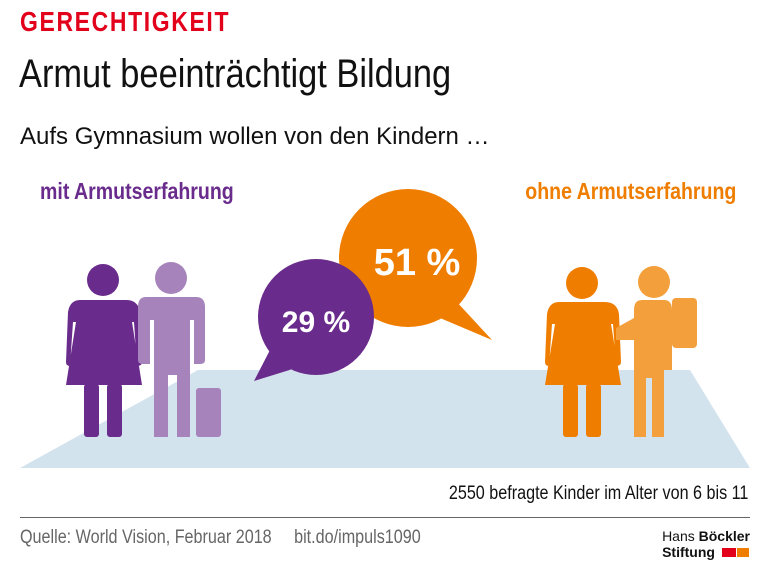  What do you see at coordinates (728, 552) in the screenshot?
I see `logo-mark` at bounding box center [728, 552].